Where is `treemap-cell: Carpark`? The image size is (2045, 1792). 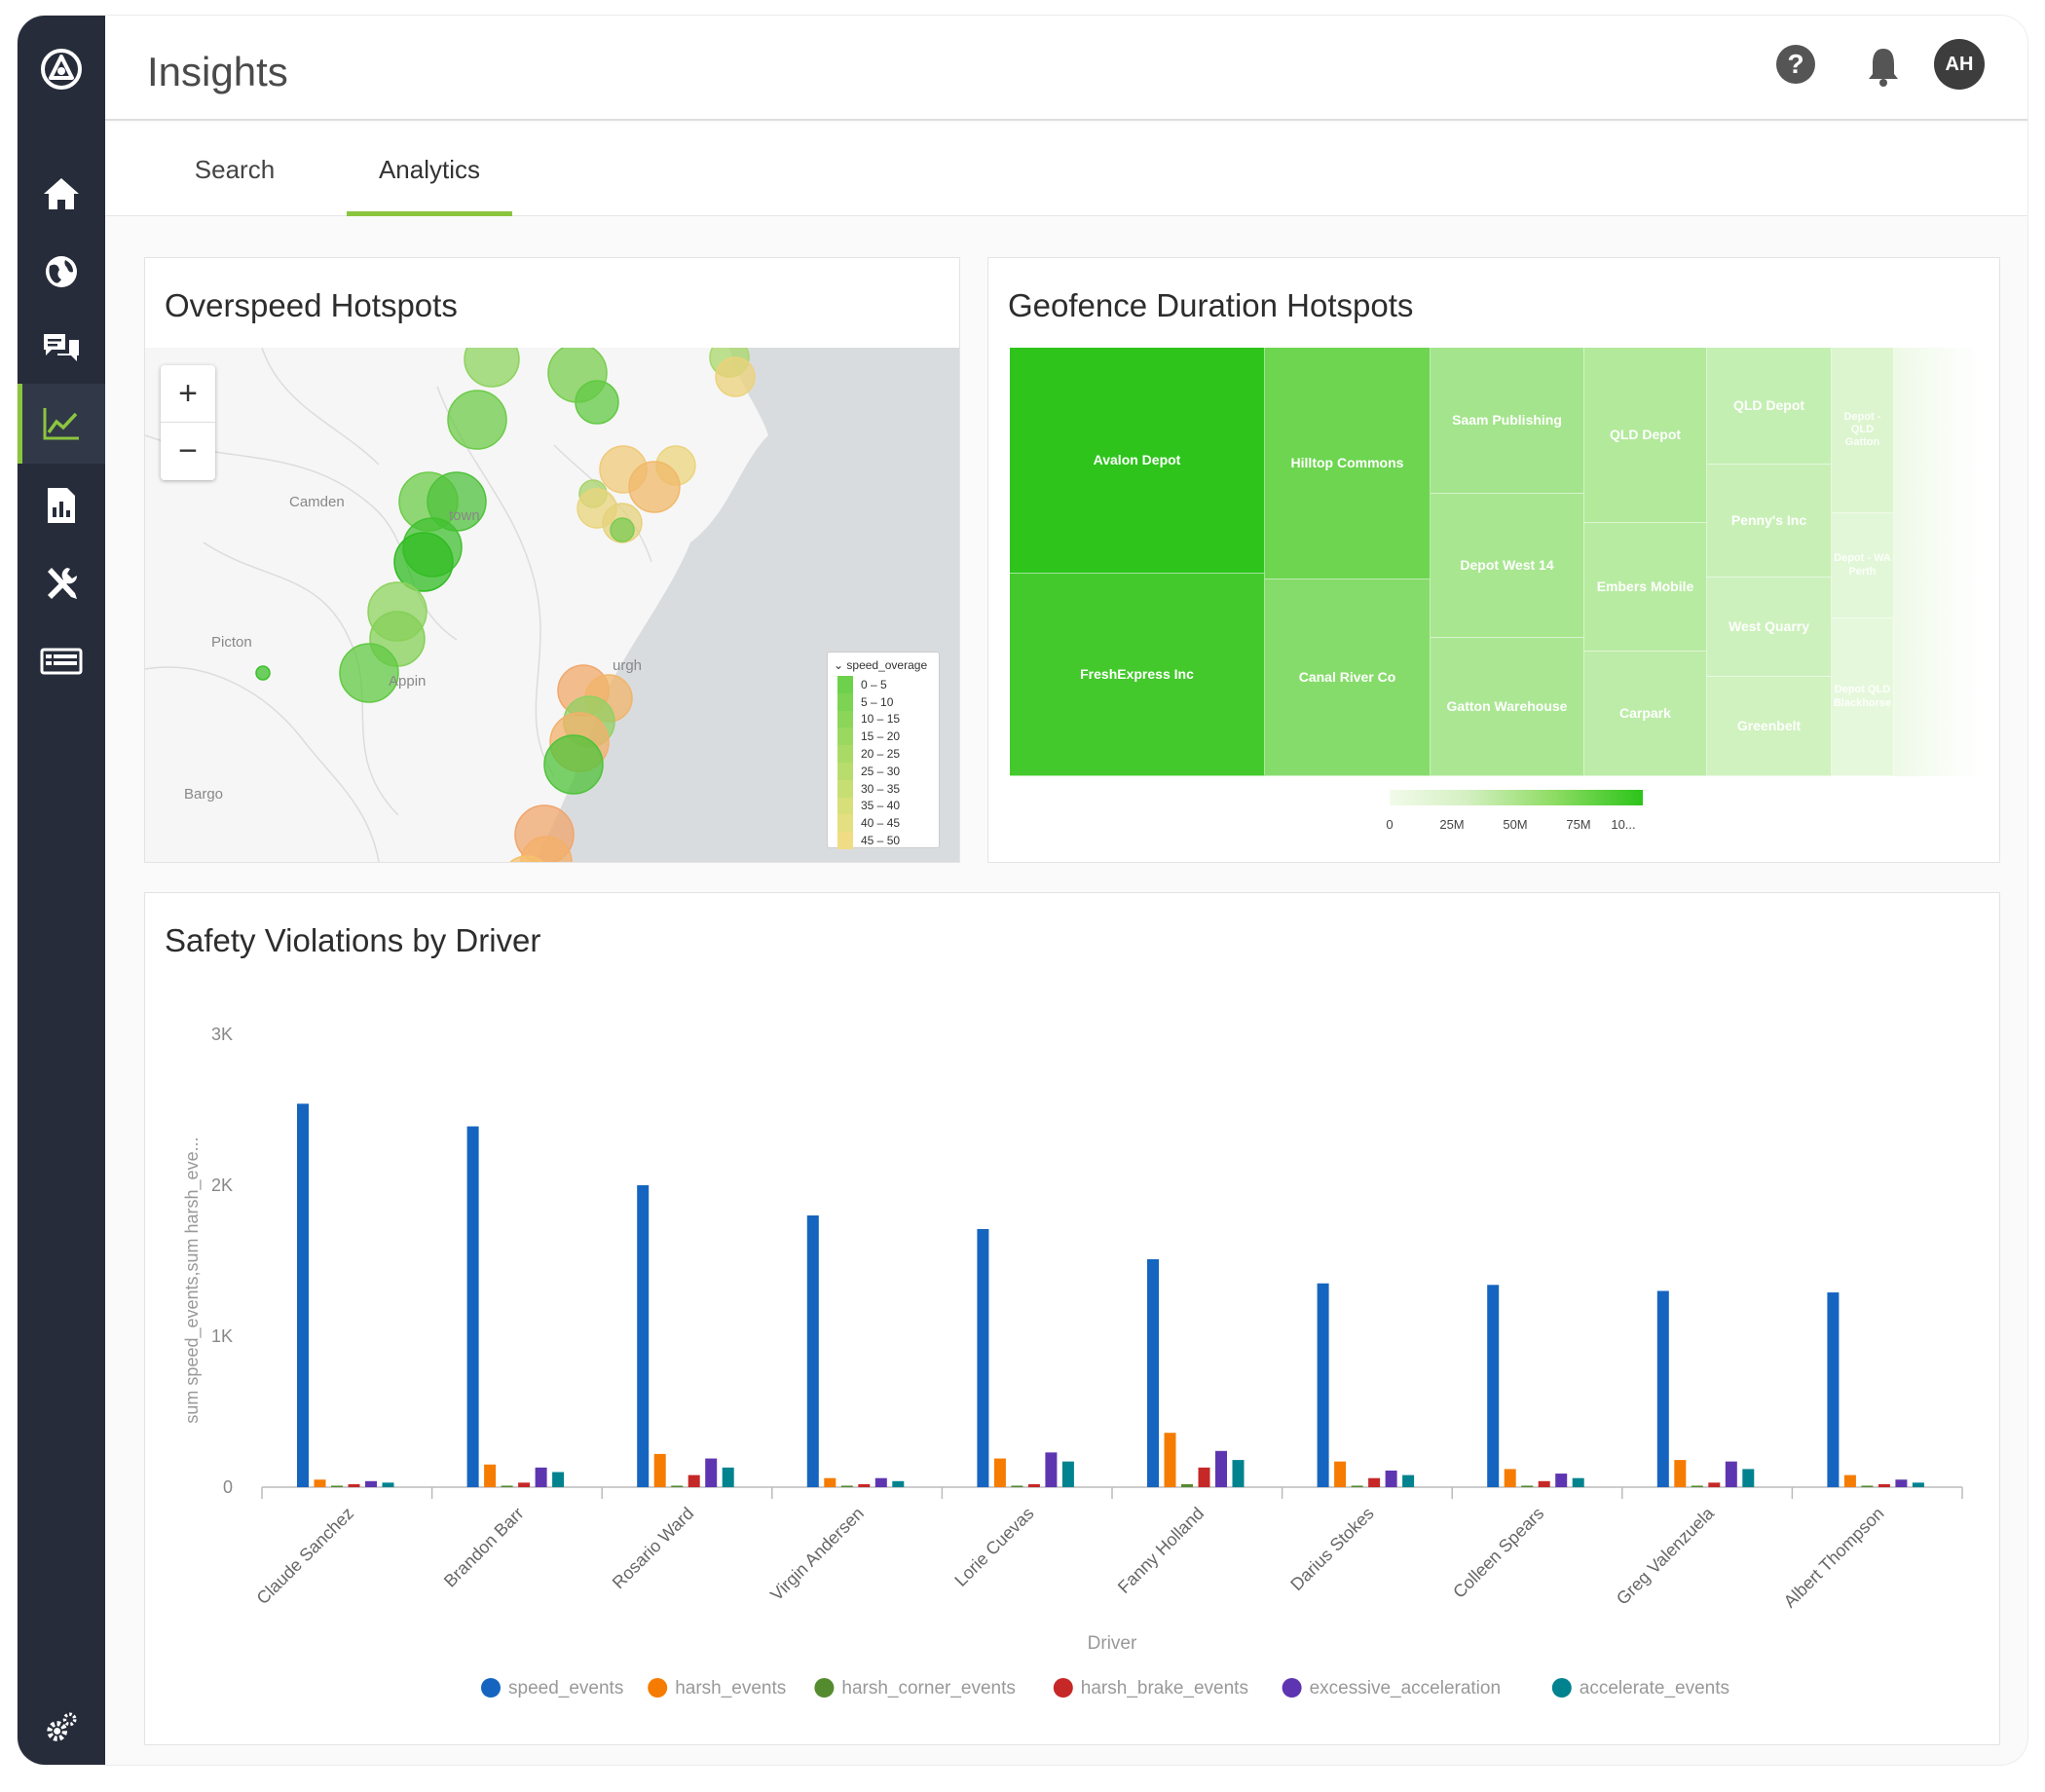
treemap-cell: Carpark is located at coordinates (1646, 714).